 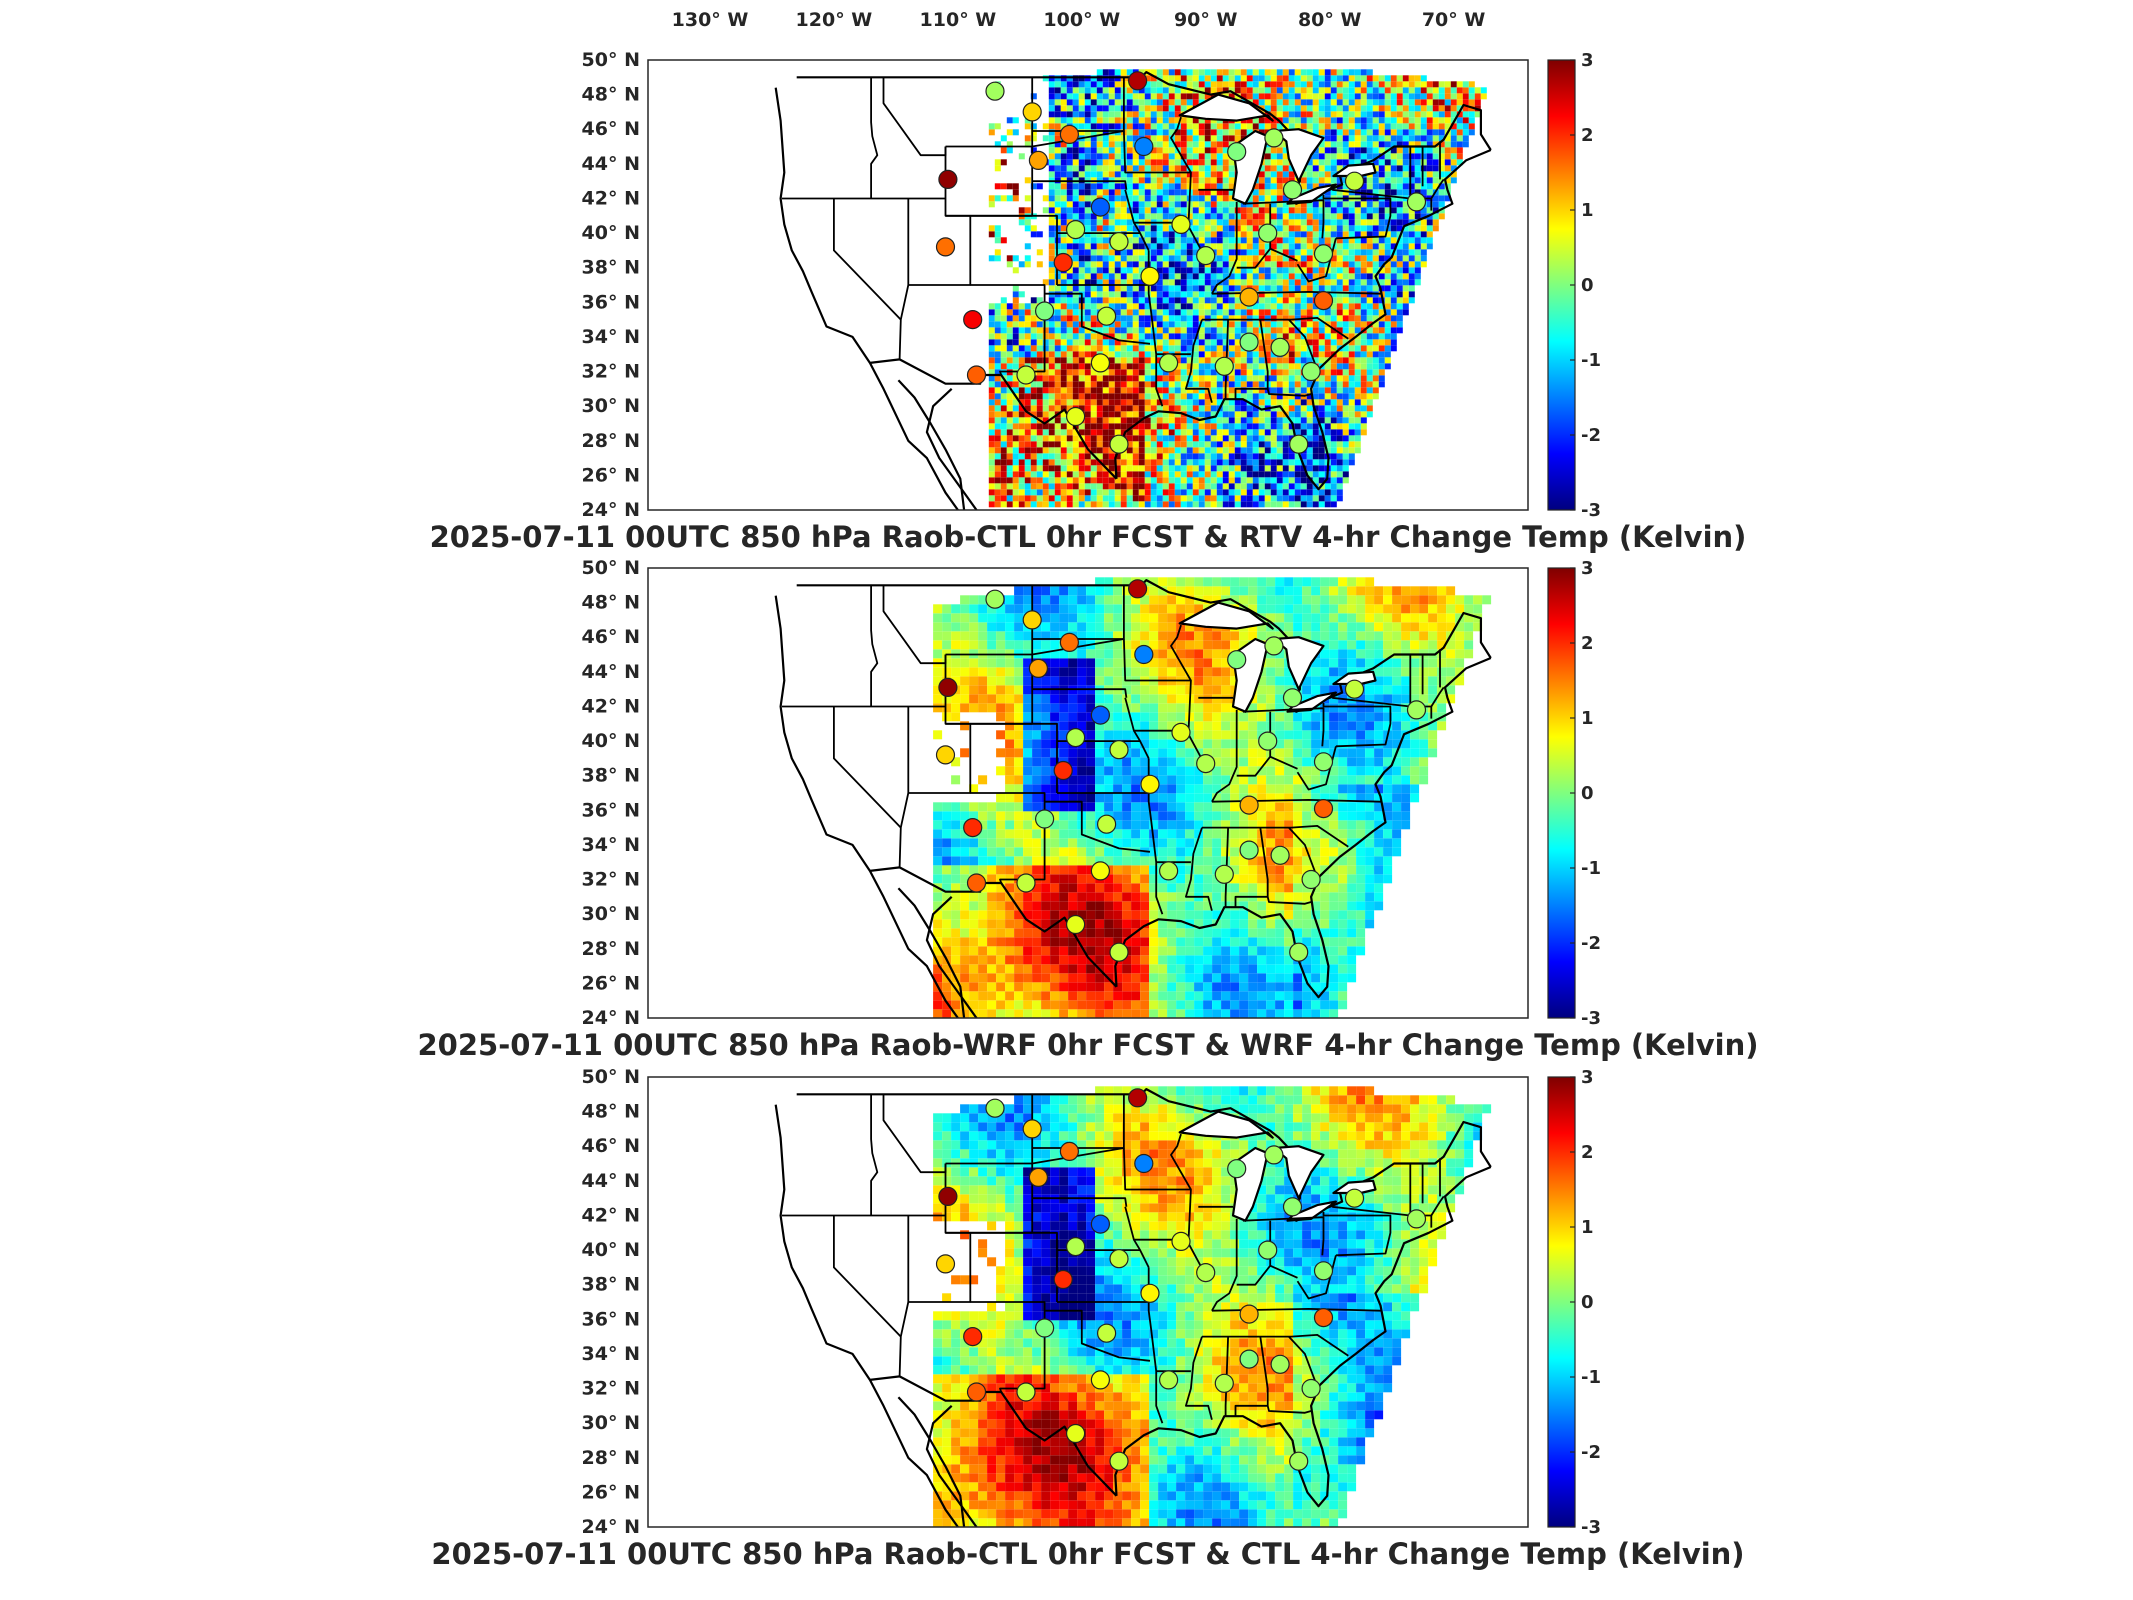 I want to click on latitude-tick-label: 48° N, so click(x=611, y=603).